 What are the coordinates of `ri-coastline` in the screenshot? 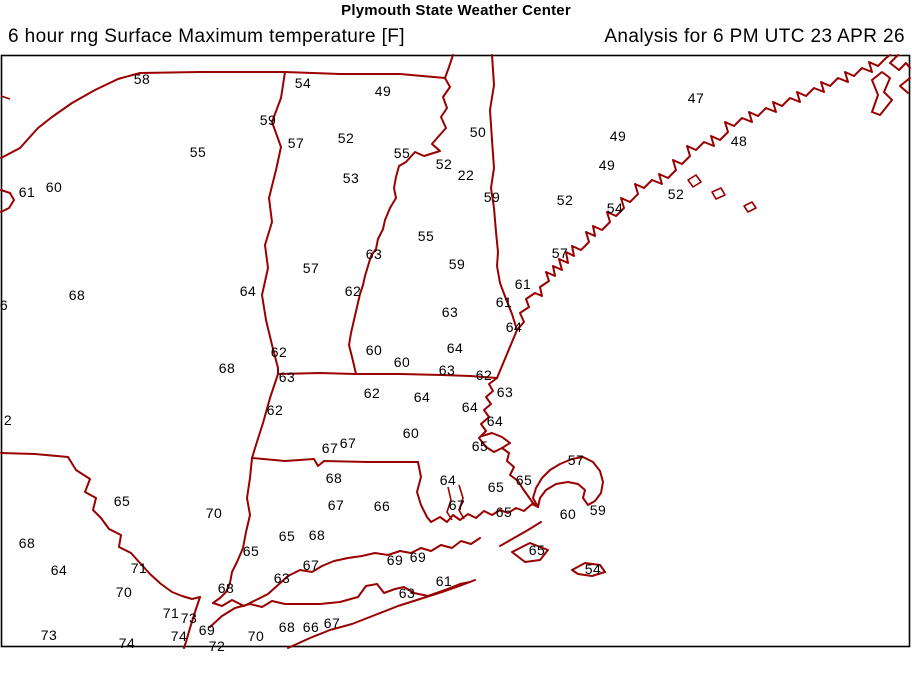 It's located at (484, 513).